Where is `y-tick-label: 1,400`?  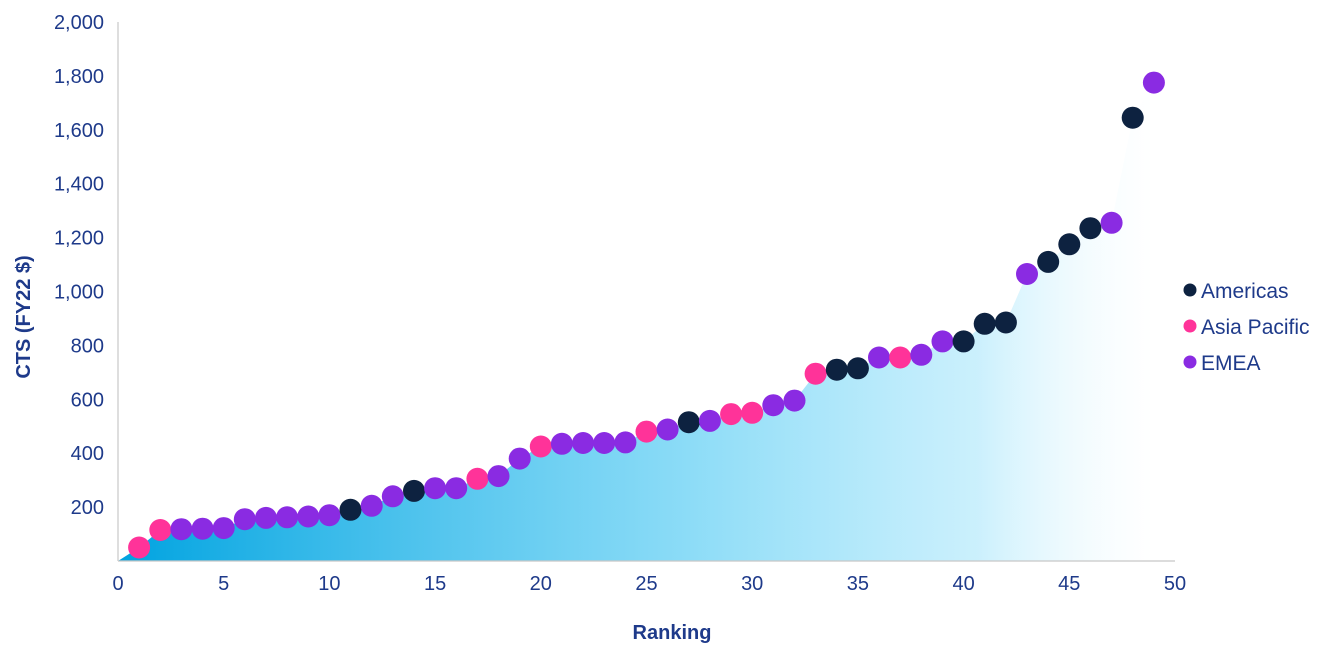 y-tick-label: 1,400 is located at coordinates (79, 185).